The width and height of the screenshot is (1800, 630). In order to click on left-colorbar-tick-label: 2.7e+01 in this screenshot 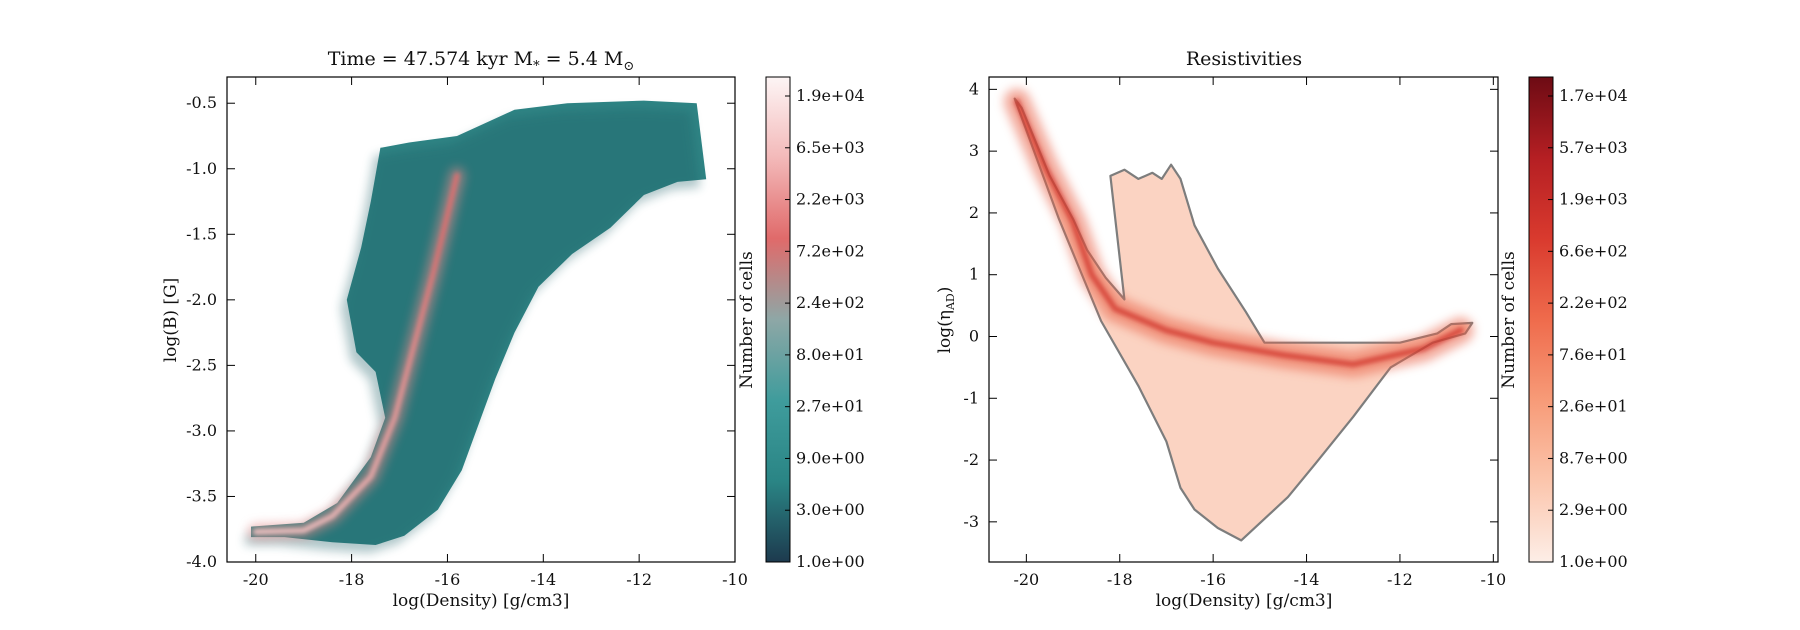, I will do `click(830, 406)`.